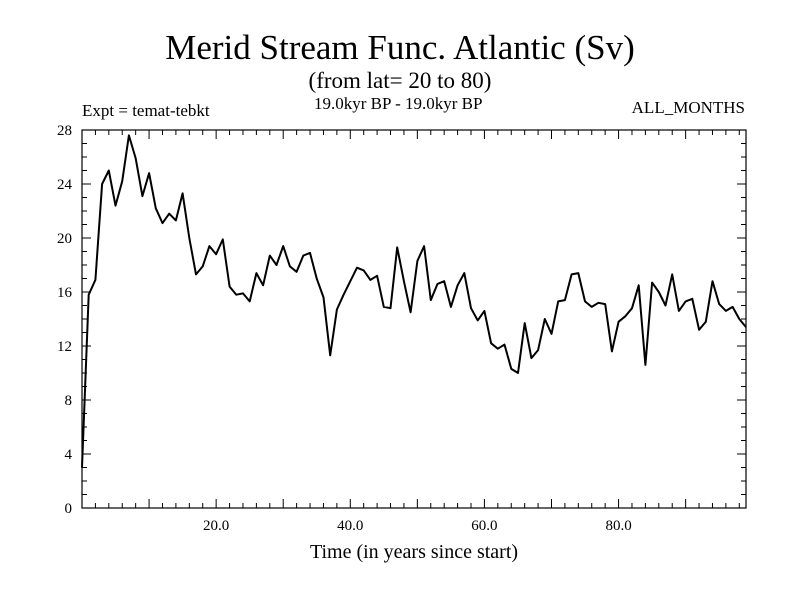  I want to click on y-tick-label: 16, so click(65, 293).